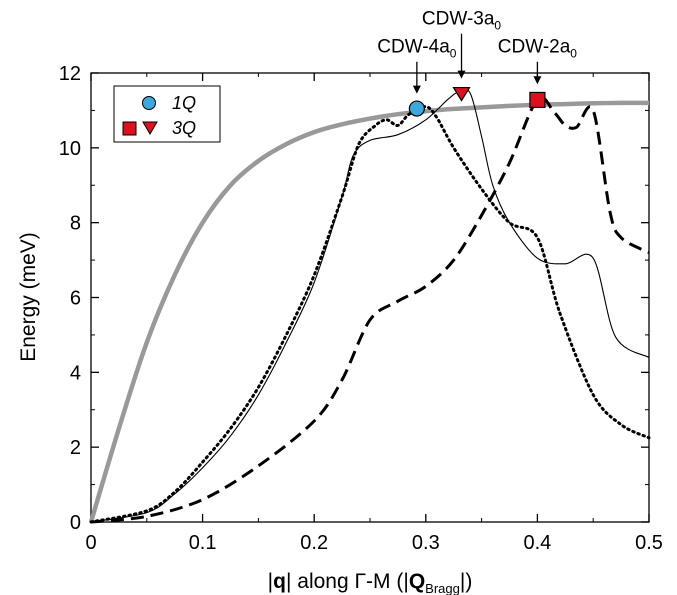 This screenshot has height=595, width=677. Describe the element at coordinates (416, 108) in the screenshot. I see `marker-circle` at that location.